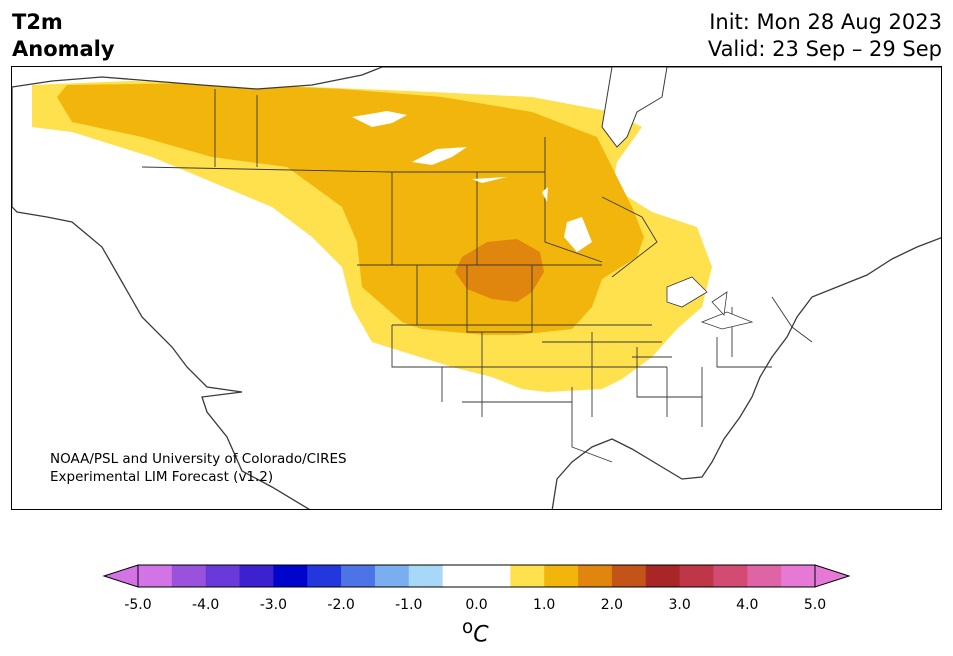 Image resolution: width=953 pixels, height=656 pixels. I want to click on credit-line-2: Experimental LIM Forecast (v1.2), so click(162, 477).